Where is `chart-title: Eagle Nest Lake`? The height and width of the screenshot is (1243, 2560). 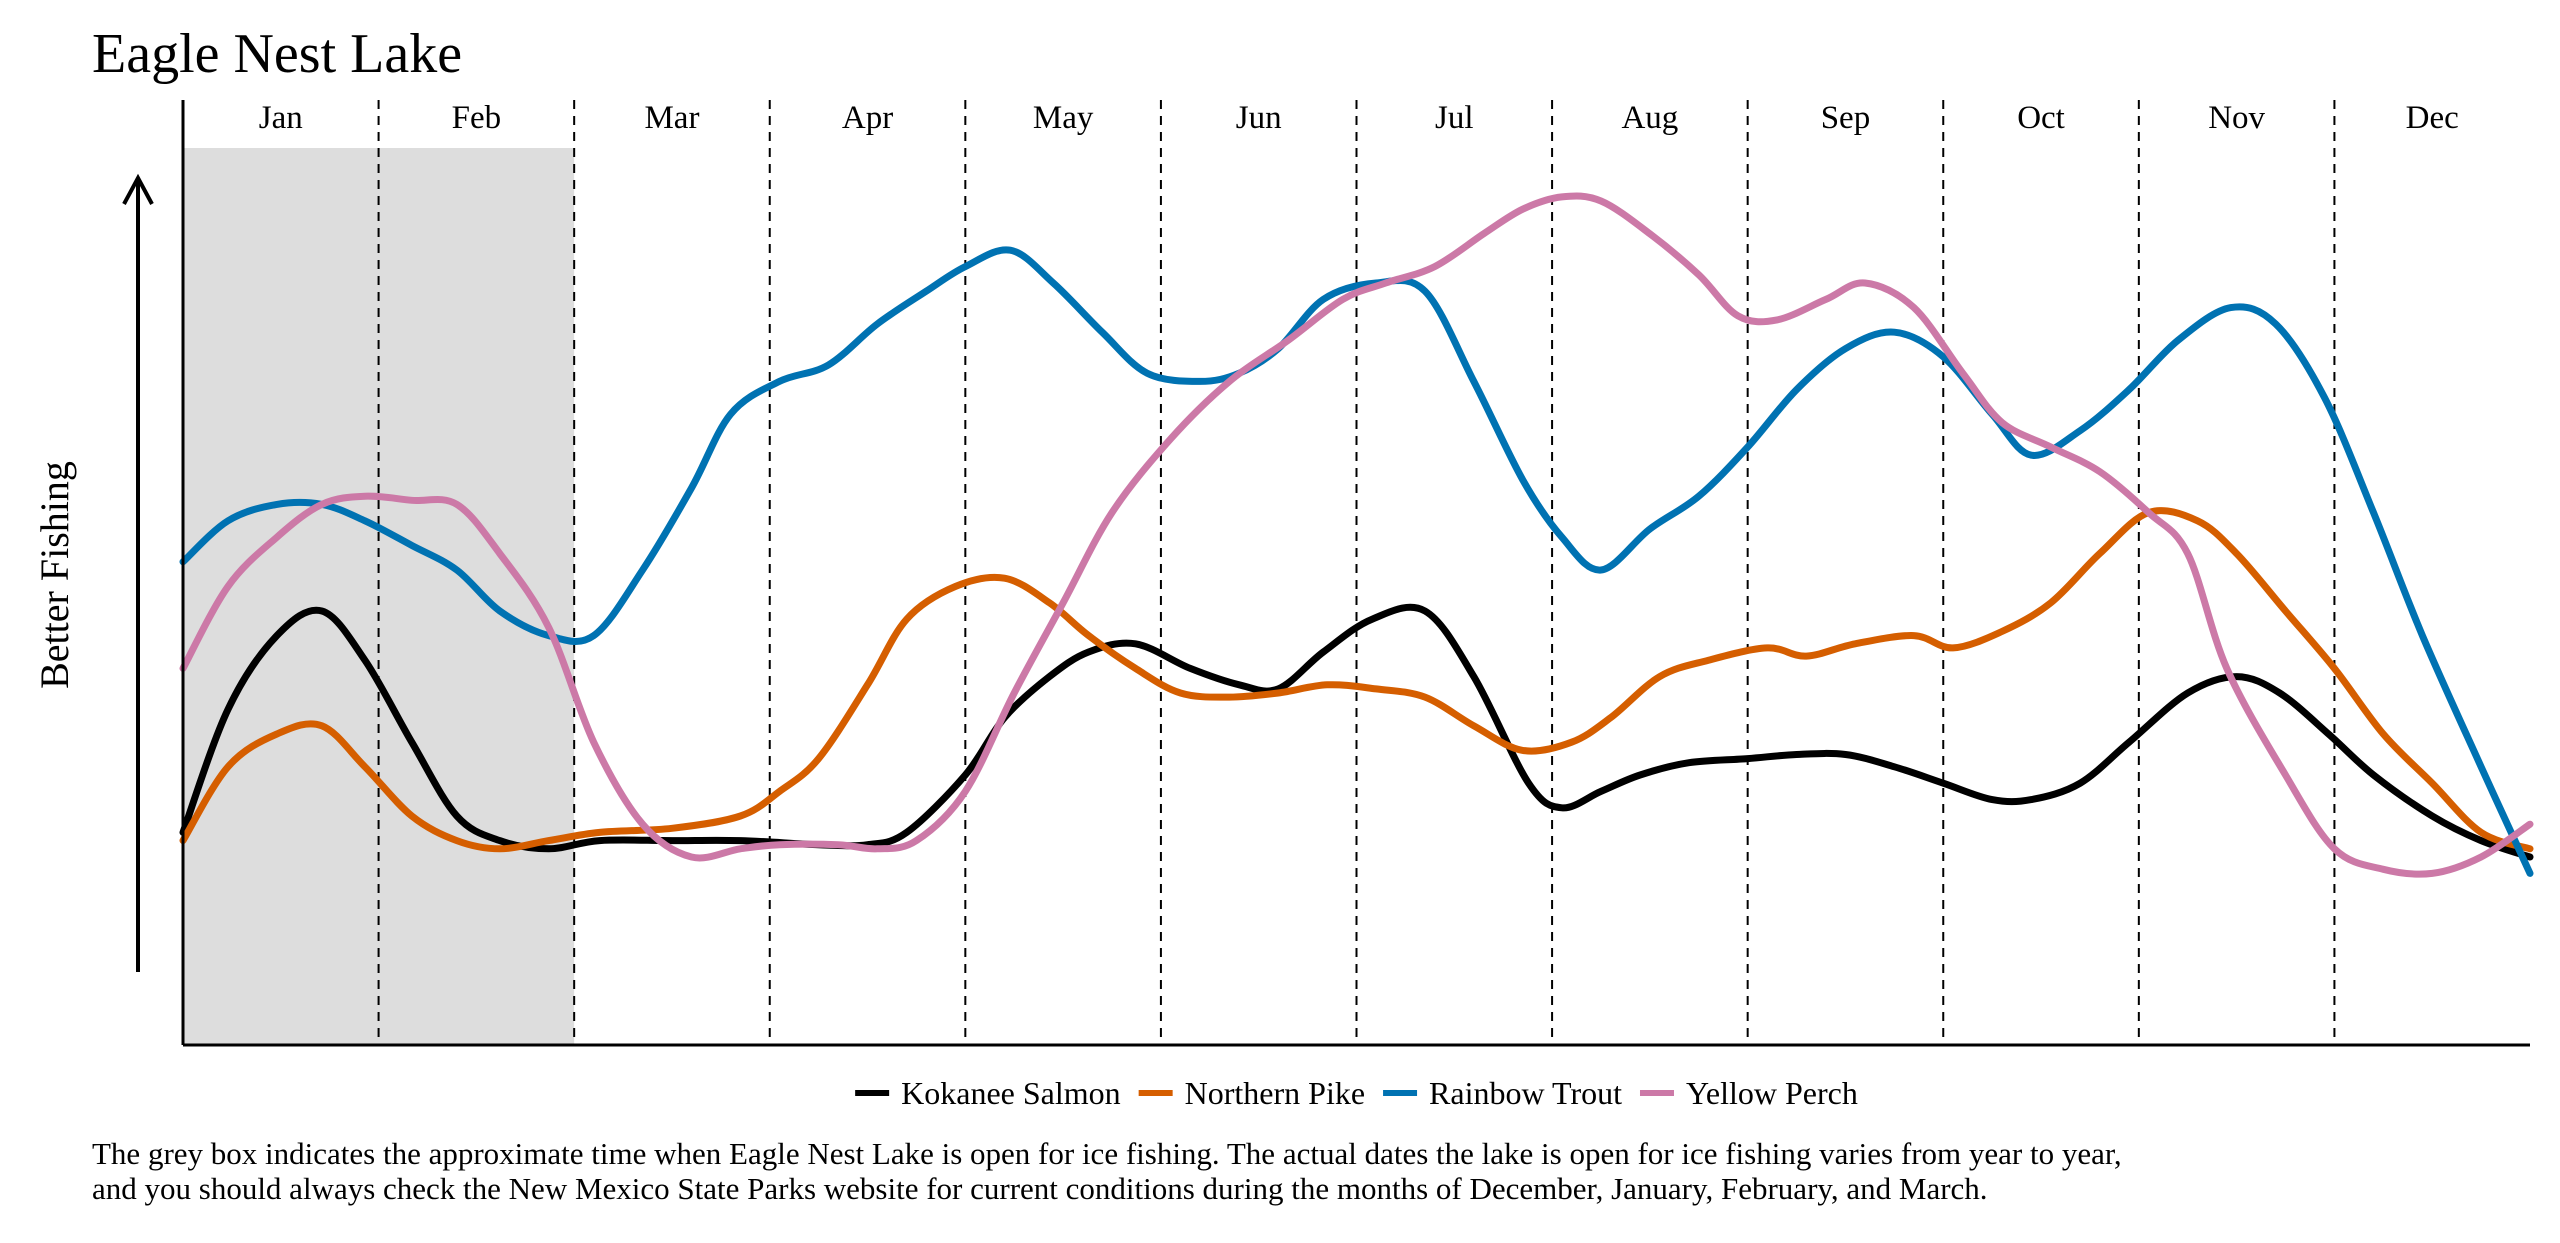 chart-title: Eagle Nest Lake is located at coordinates (277, 54).